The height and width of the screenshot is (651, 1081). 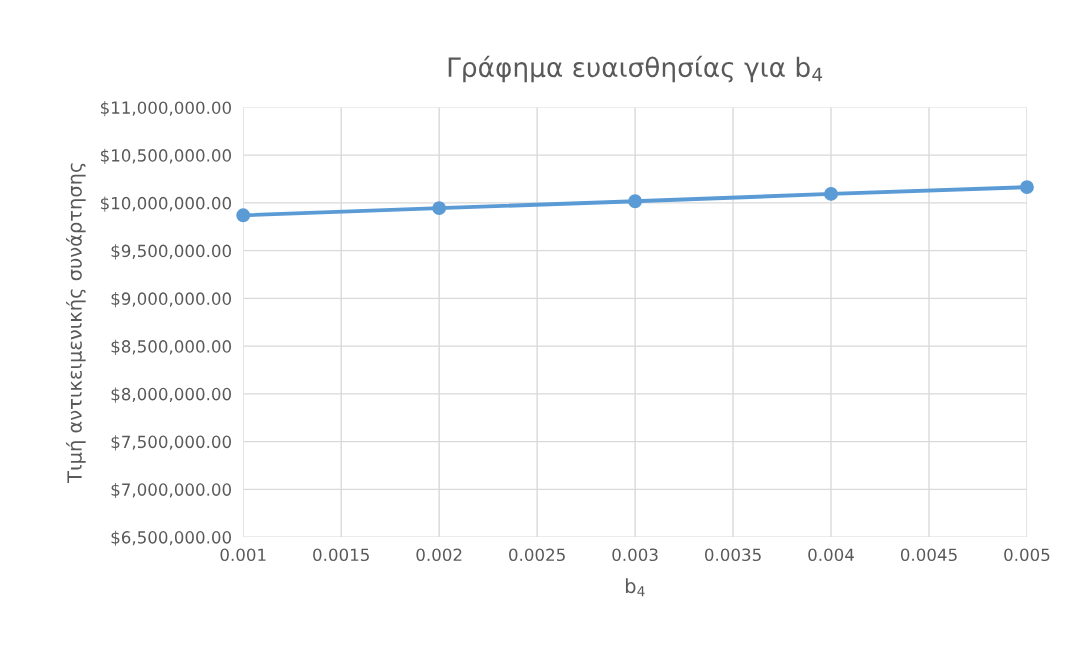 I want to click on x-tick-label: 0.0025, so click(x=537, y=555).